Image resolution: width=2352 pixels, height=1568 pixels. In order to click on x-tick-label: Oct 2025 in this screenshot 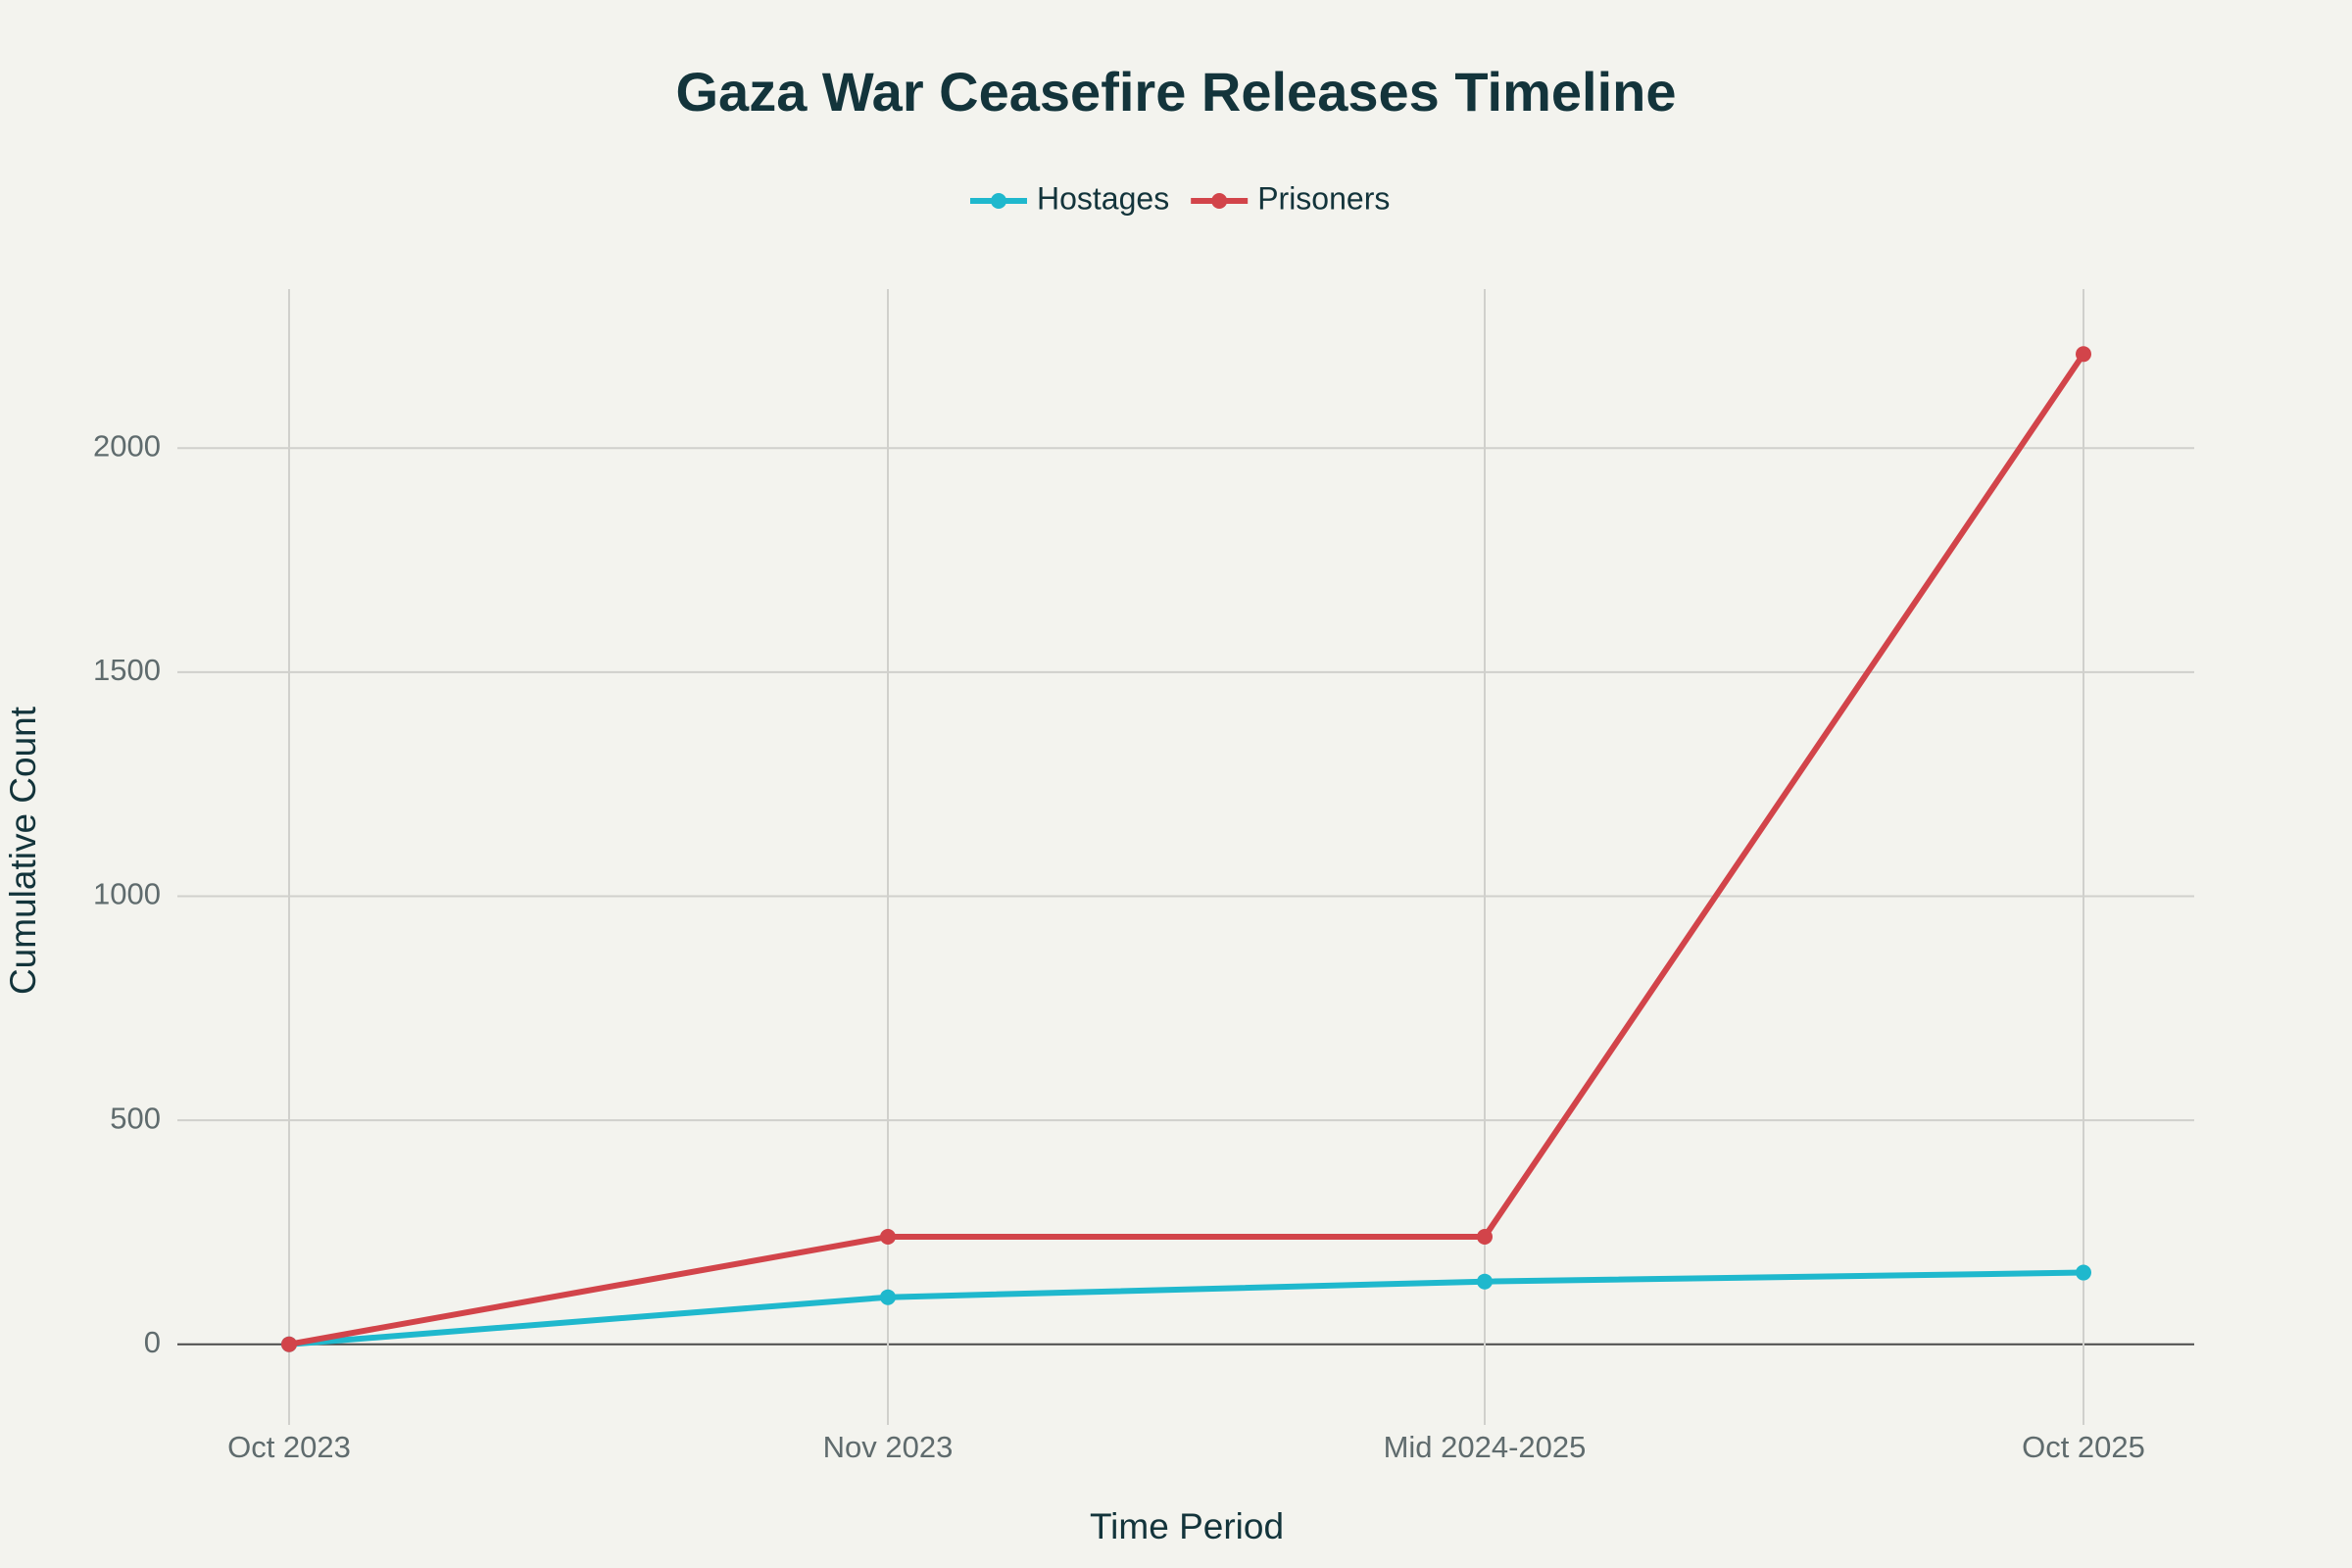, I will do `click(2083, 1447)`.